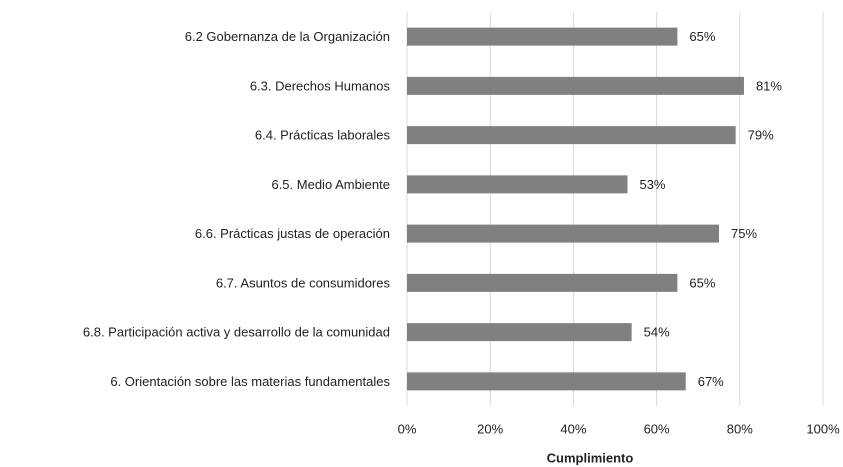  I want to click on data-label: 81%, so click(769, 85).